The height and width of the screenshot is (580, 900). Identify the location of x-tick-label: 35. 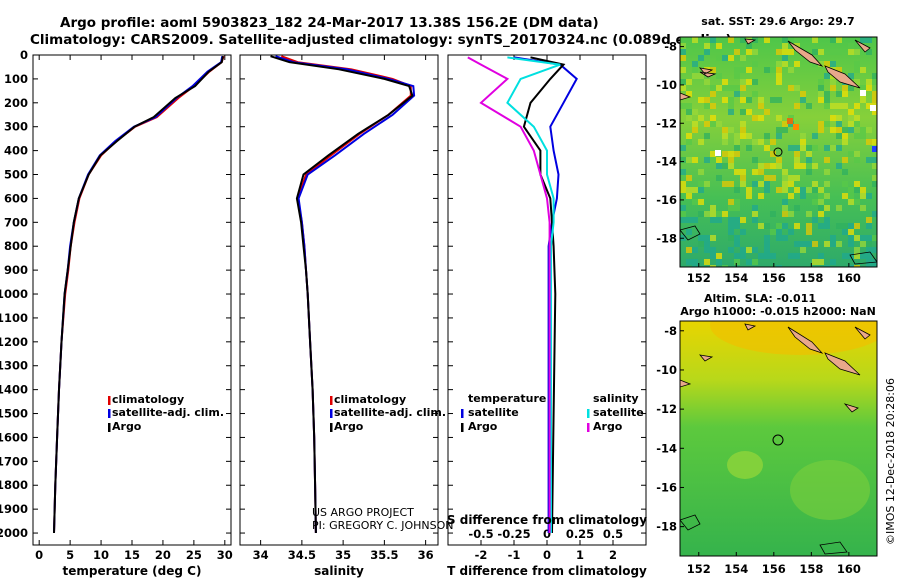
(343, 555).